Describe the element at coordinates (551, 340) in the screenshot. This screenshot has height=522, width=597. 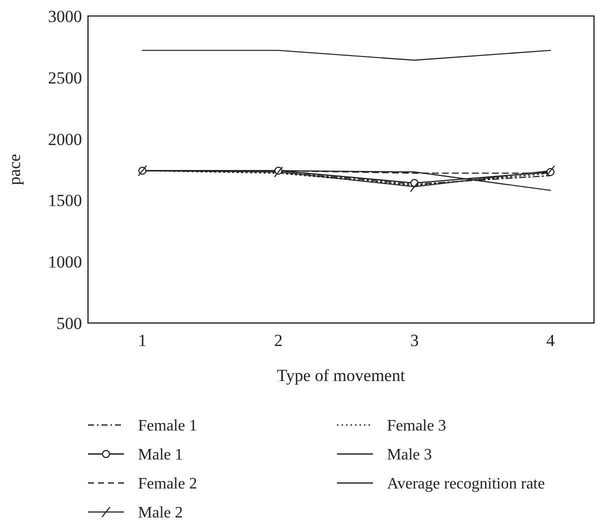
I see `x-tick-label: 4` at that location.